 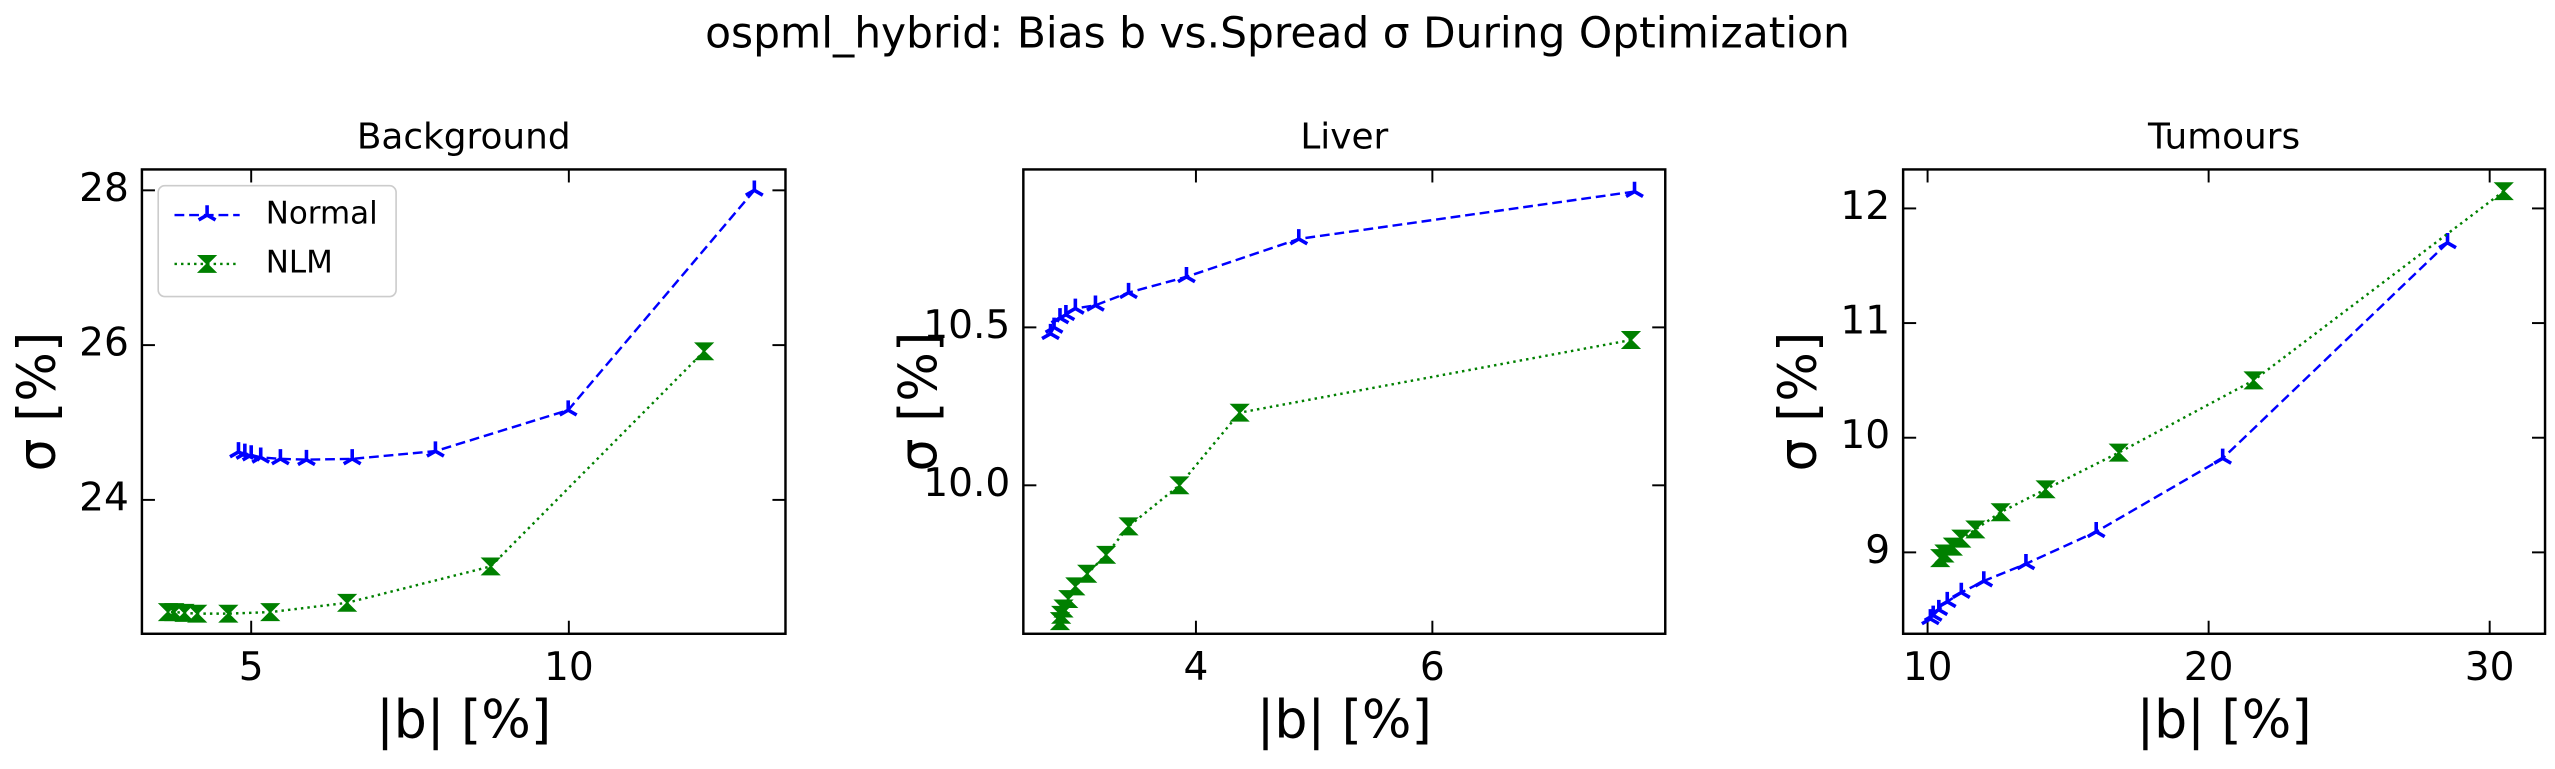 What do you see at coordinates (104, 188) in the screenshot?
I see `y-tick-label: 28` at bounding box center [104, 188].